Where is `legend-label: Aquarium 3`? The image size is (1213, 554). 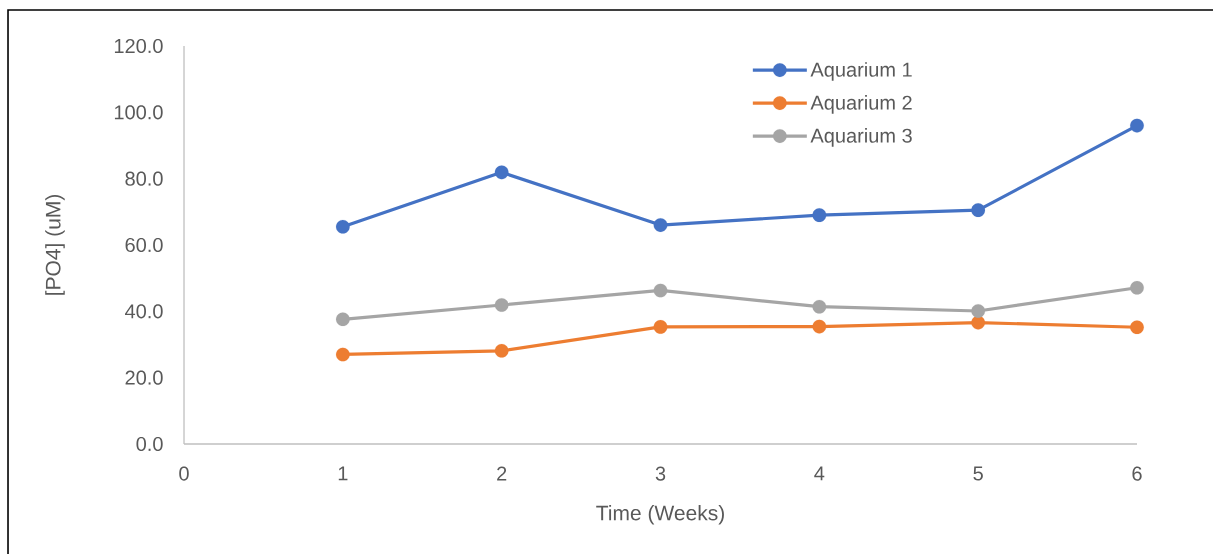 legend-label: Aquarium 3 is located at coordinates (861, 137).